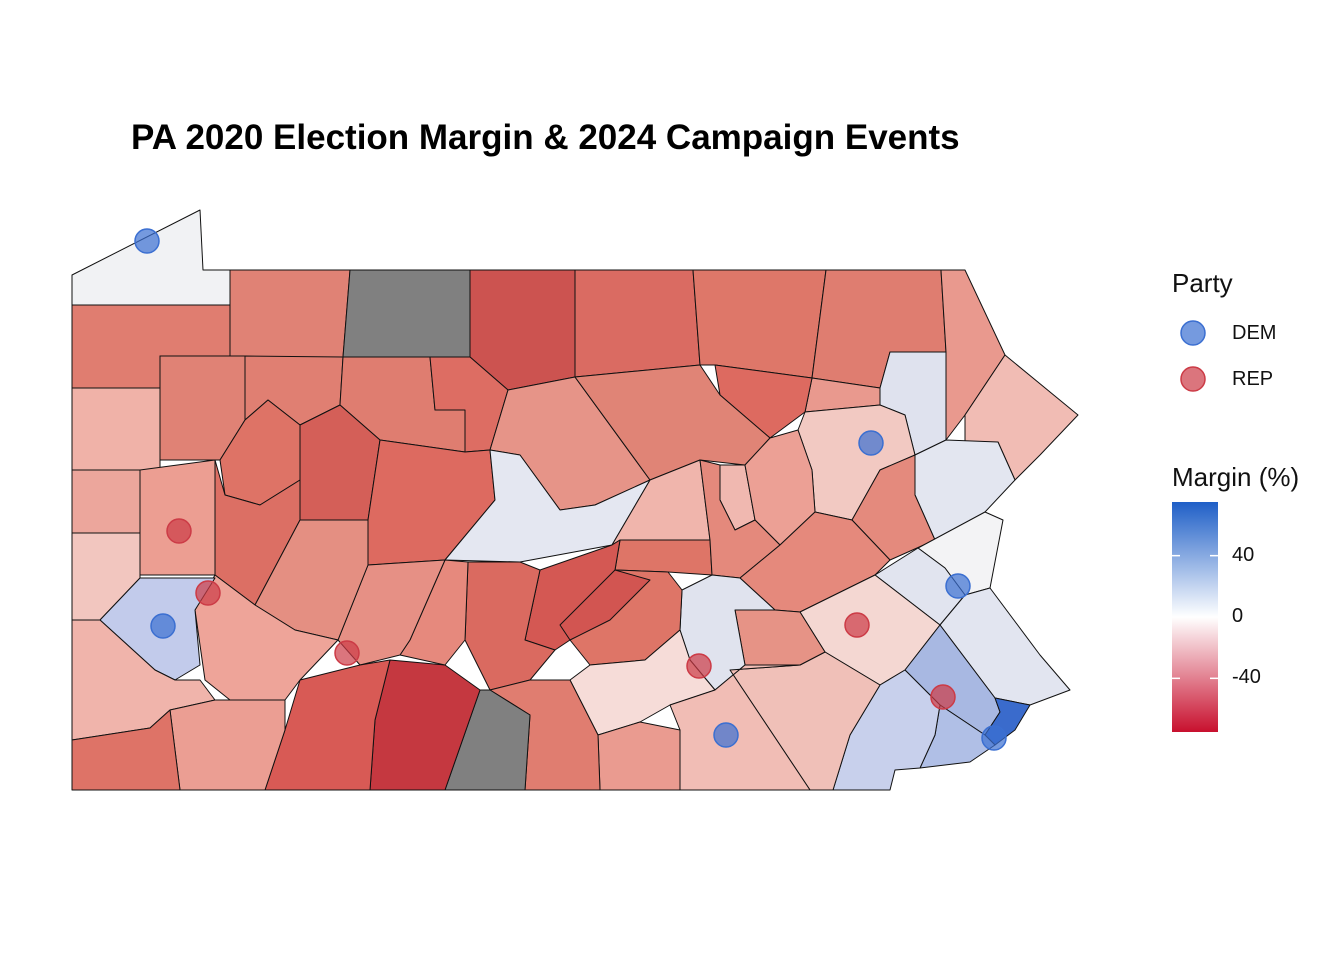 The image size is (1344, 960). Describe the element at coordinates (151, 257) in the screenshot. I see `county-erie` at that location.